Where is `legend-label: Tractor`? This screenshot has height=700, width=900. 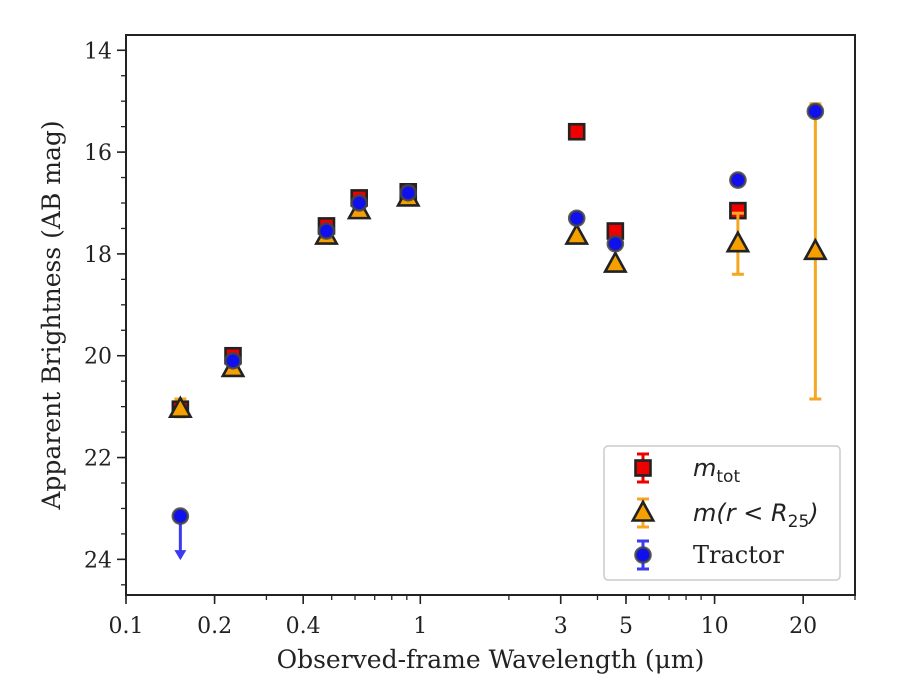
legend-label: Tractor is located at coordinates (738, 555).